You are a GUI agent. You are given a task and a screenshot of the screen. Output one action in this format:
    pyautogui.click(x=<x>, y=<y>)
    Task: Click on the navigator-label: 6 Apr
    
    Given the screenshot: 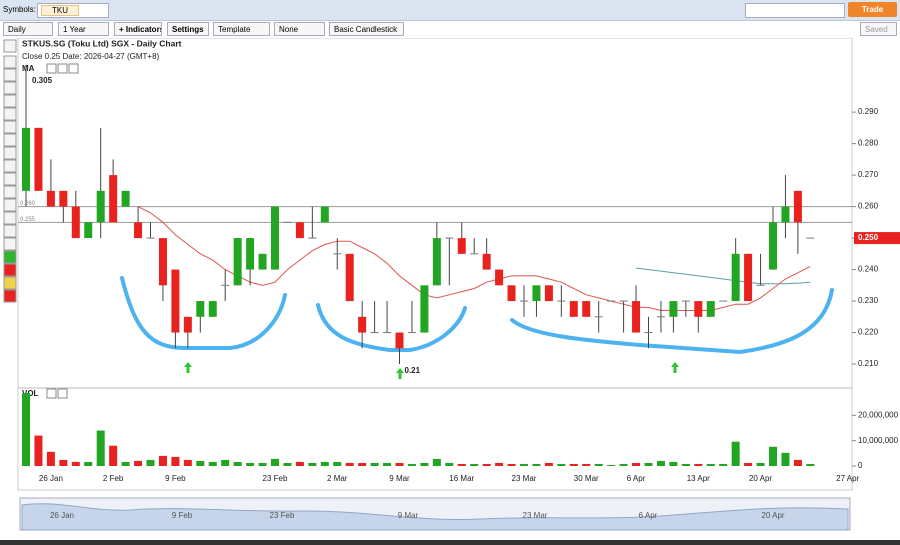 What is the action you would take?
    pyautogui.click(x=648, y=515)
    